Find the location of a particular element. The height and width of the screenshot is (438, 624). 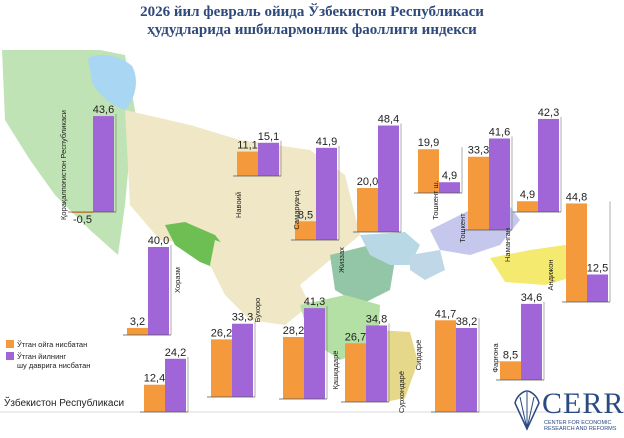

bar-group-4: 20,0 48,4 Жиззах is located at coordinates (369, 193).